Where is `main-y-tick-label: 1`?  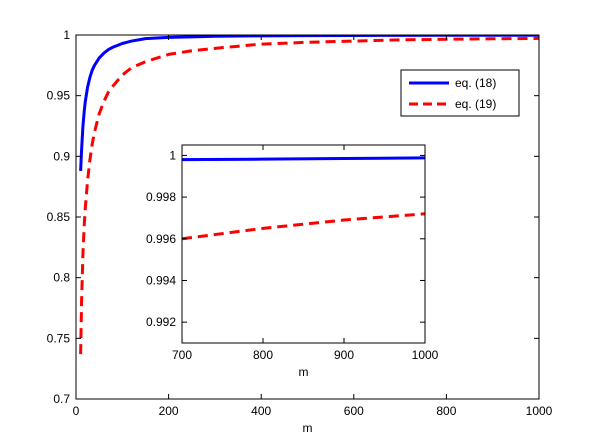 main-y-tick-label: 1 is located at coordinates (66, 35).